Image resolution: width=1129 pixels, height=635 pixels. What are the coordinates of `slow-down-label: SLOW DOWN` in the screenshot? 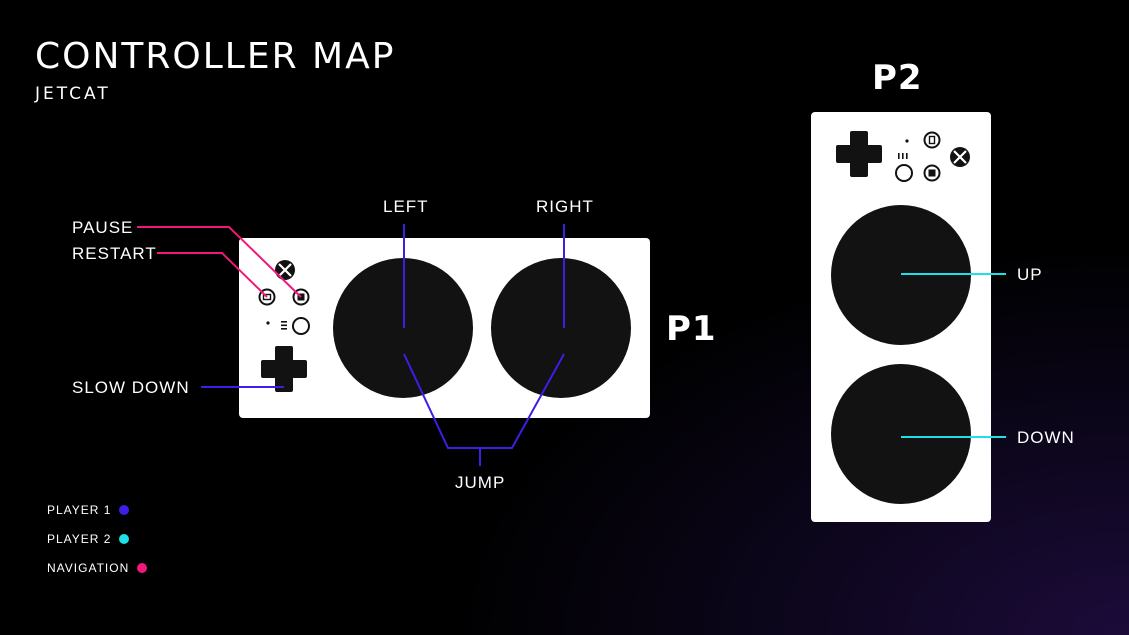 It's located at (131, 387).